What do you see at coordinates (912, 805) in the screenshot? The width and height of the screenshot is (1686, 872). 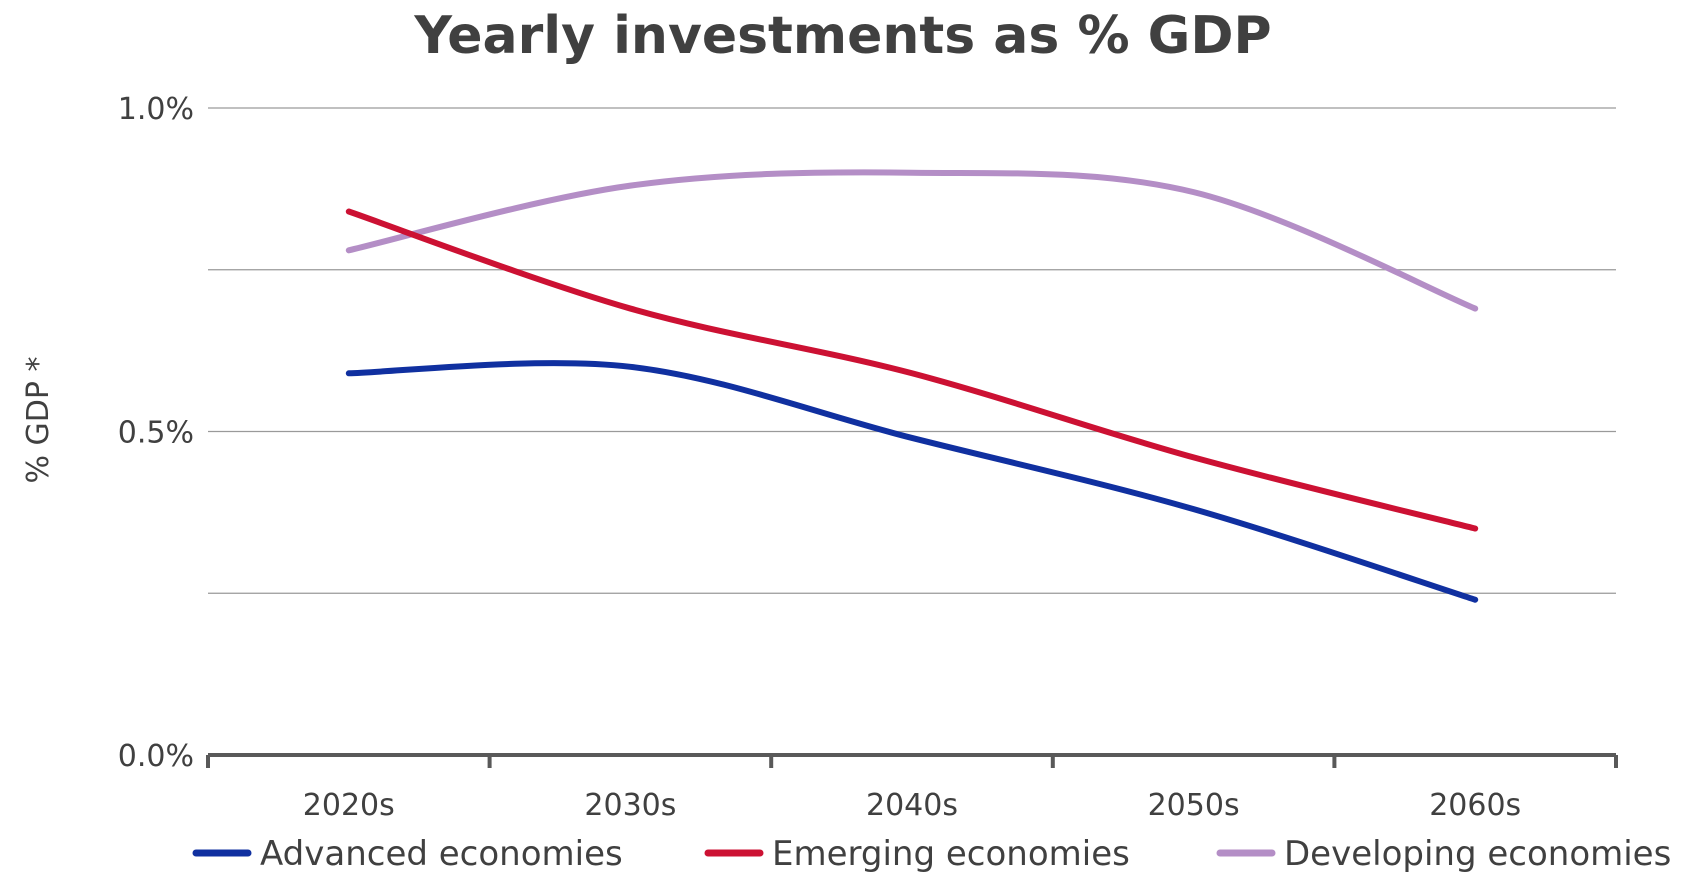 I see `x-tick-label: 2040s` at bounding box center [912, 805].